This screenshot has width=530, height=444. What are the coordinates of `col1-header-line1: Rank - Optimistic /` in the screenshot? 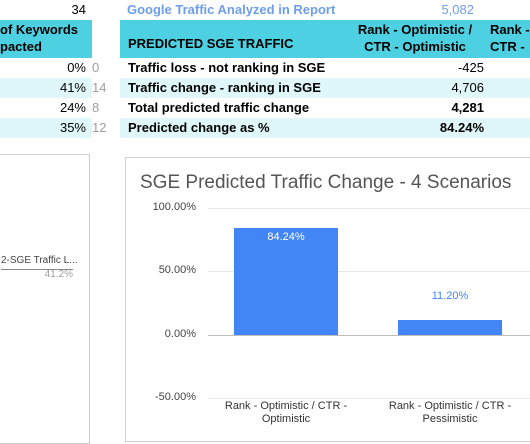 It's located at (415, 29).